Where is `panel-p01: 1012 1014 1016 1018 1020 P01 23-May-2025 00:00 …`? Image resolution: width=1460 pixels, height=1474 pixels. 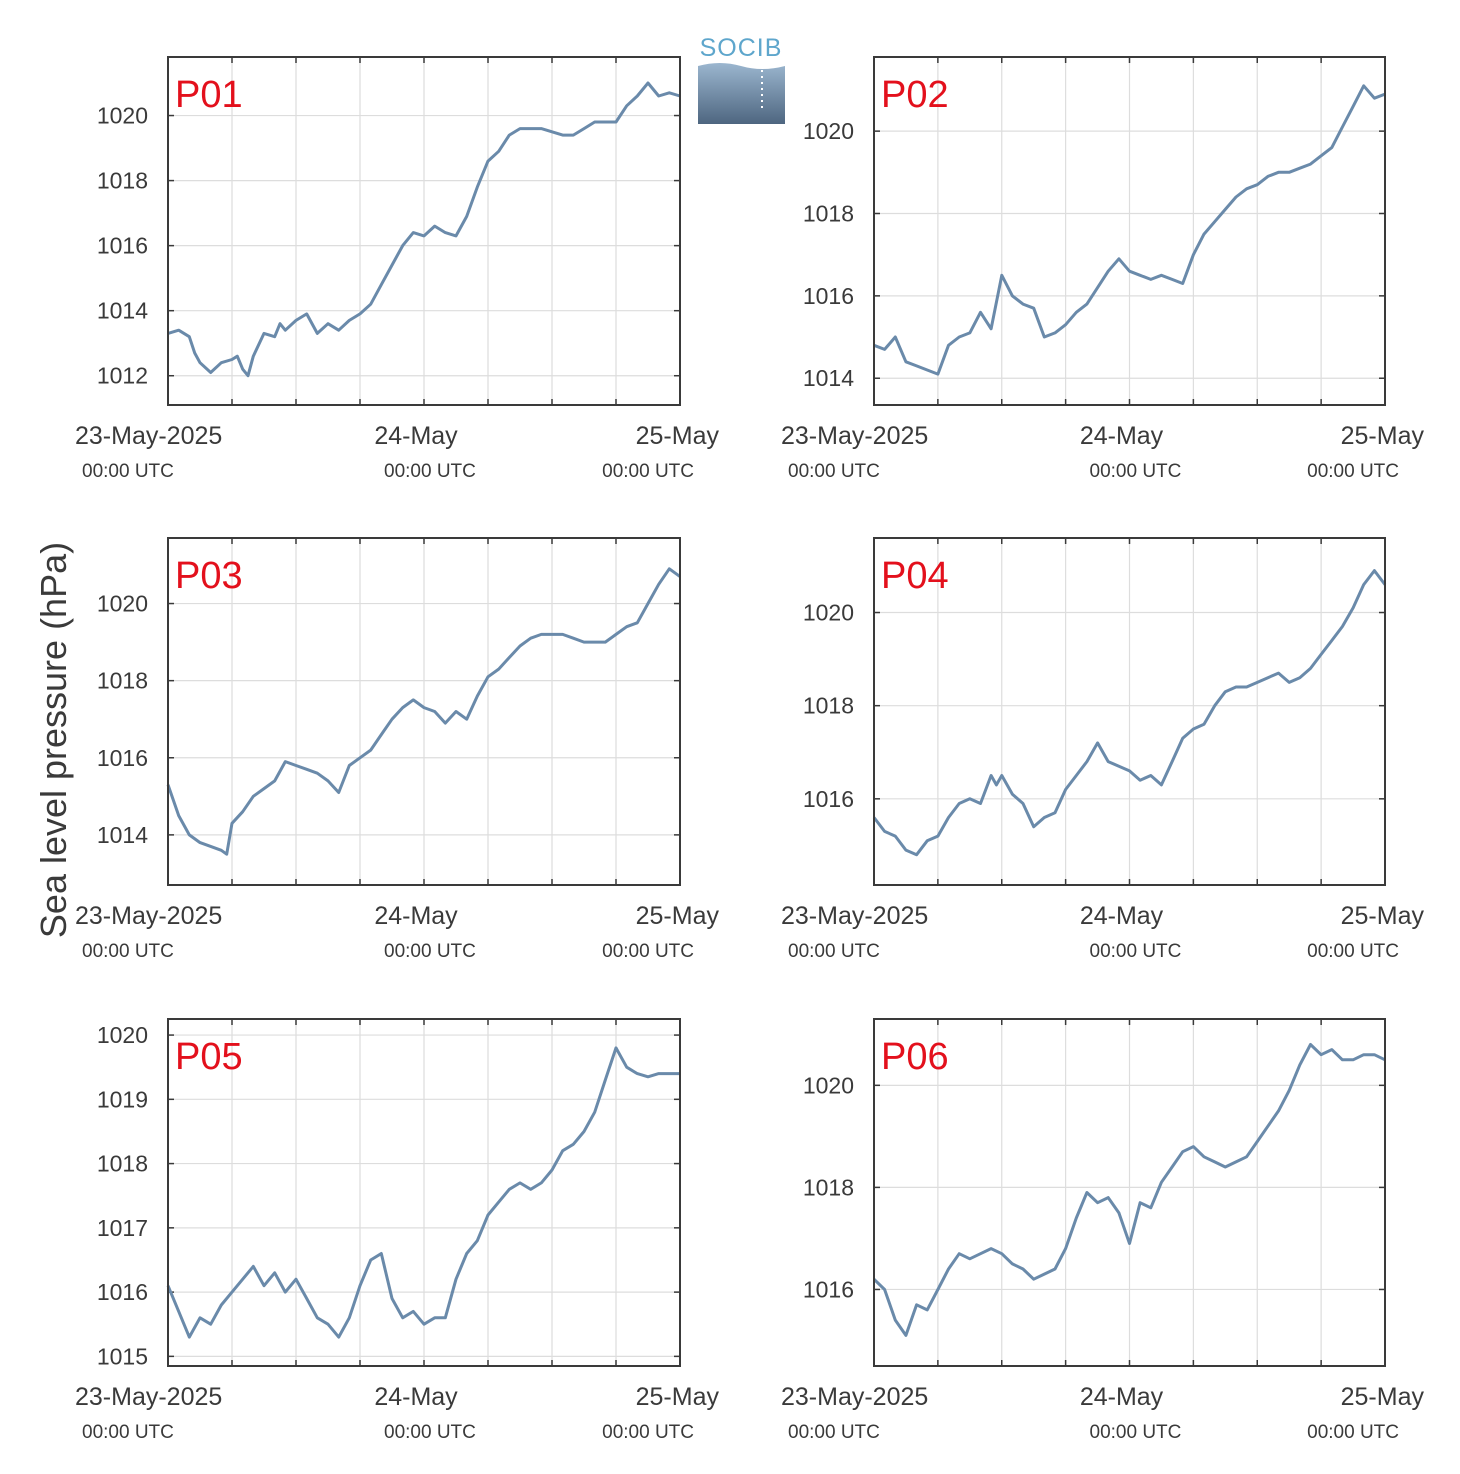 panel-p01: 1012 1014 1016 1018 1020 P01 23-May-2025 00:00 … is located at coordinates (397, 269).